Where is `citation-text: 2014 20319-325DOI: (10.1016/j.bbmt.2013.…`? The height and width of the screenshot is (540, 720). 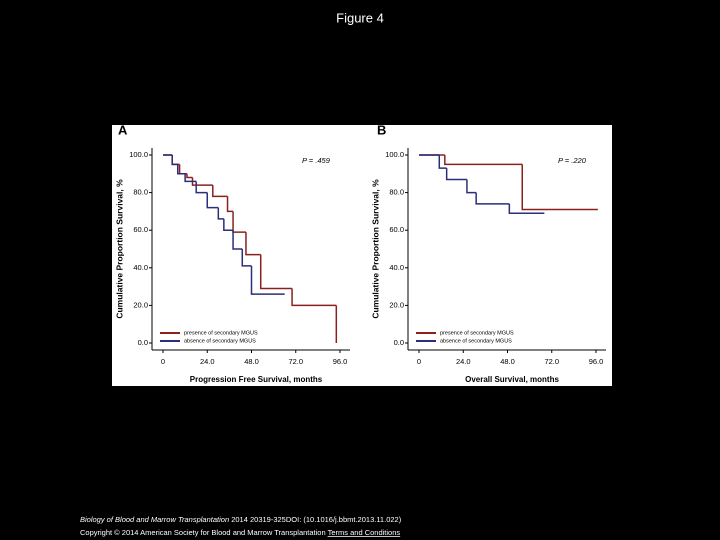
citation-text: 2014 20319-325DOI: (10.1016/j.bbmt.2013.… is located at coordinates (316, 519).